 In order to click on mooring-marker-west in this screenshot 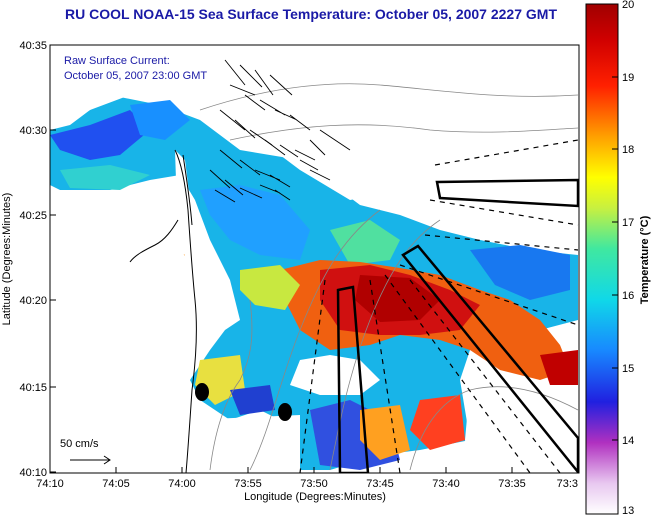, I will do `click(202, 392)`.